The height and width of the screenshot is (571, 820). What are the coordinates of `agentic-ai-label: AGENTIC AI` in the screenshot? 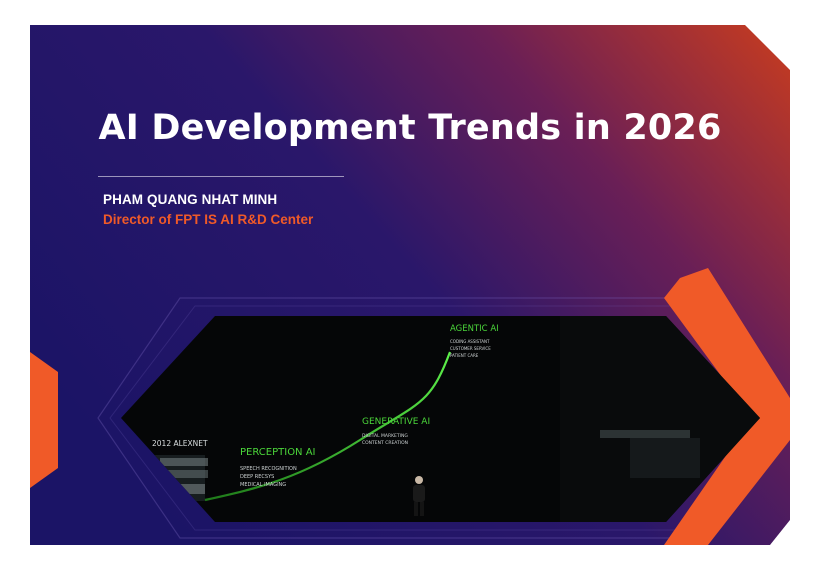 It's located at (474, 329).